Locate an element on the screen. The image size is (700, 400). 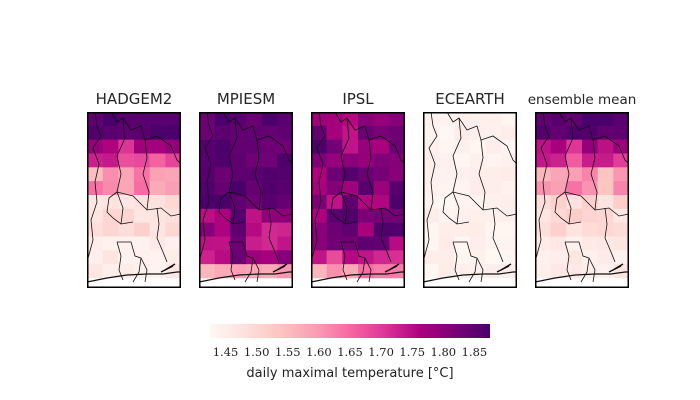
panel-title-ipsl: IPSL is located at coordinates (358, 99).